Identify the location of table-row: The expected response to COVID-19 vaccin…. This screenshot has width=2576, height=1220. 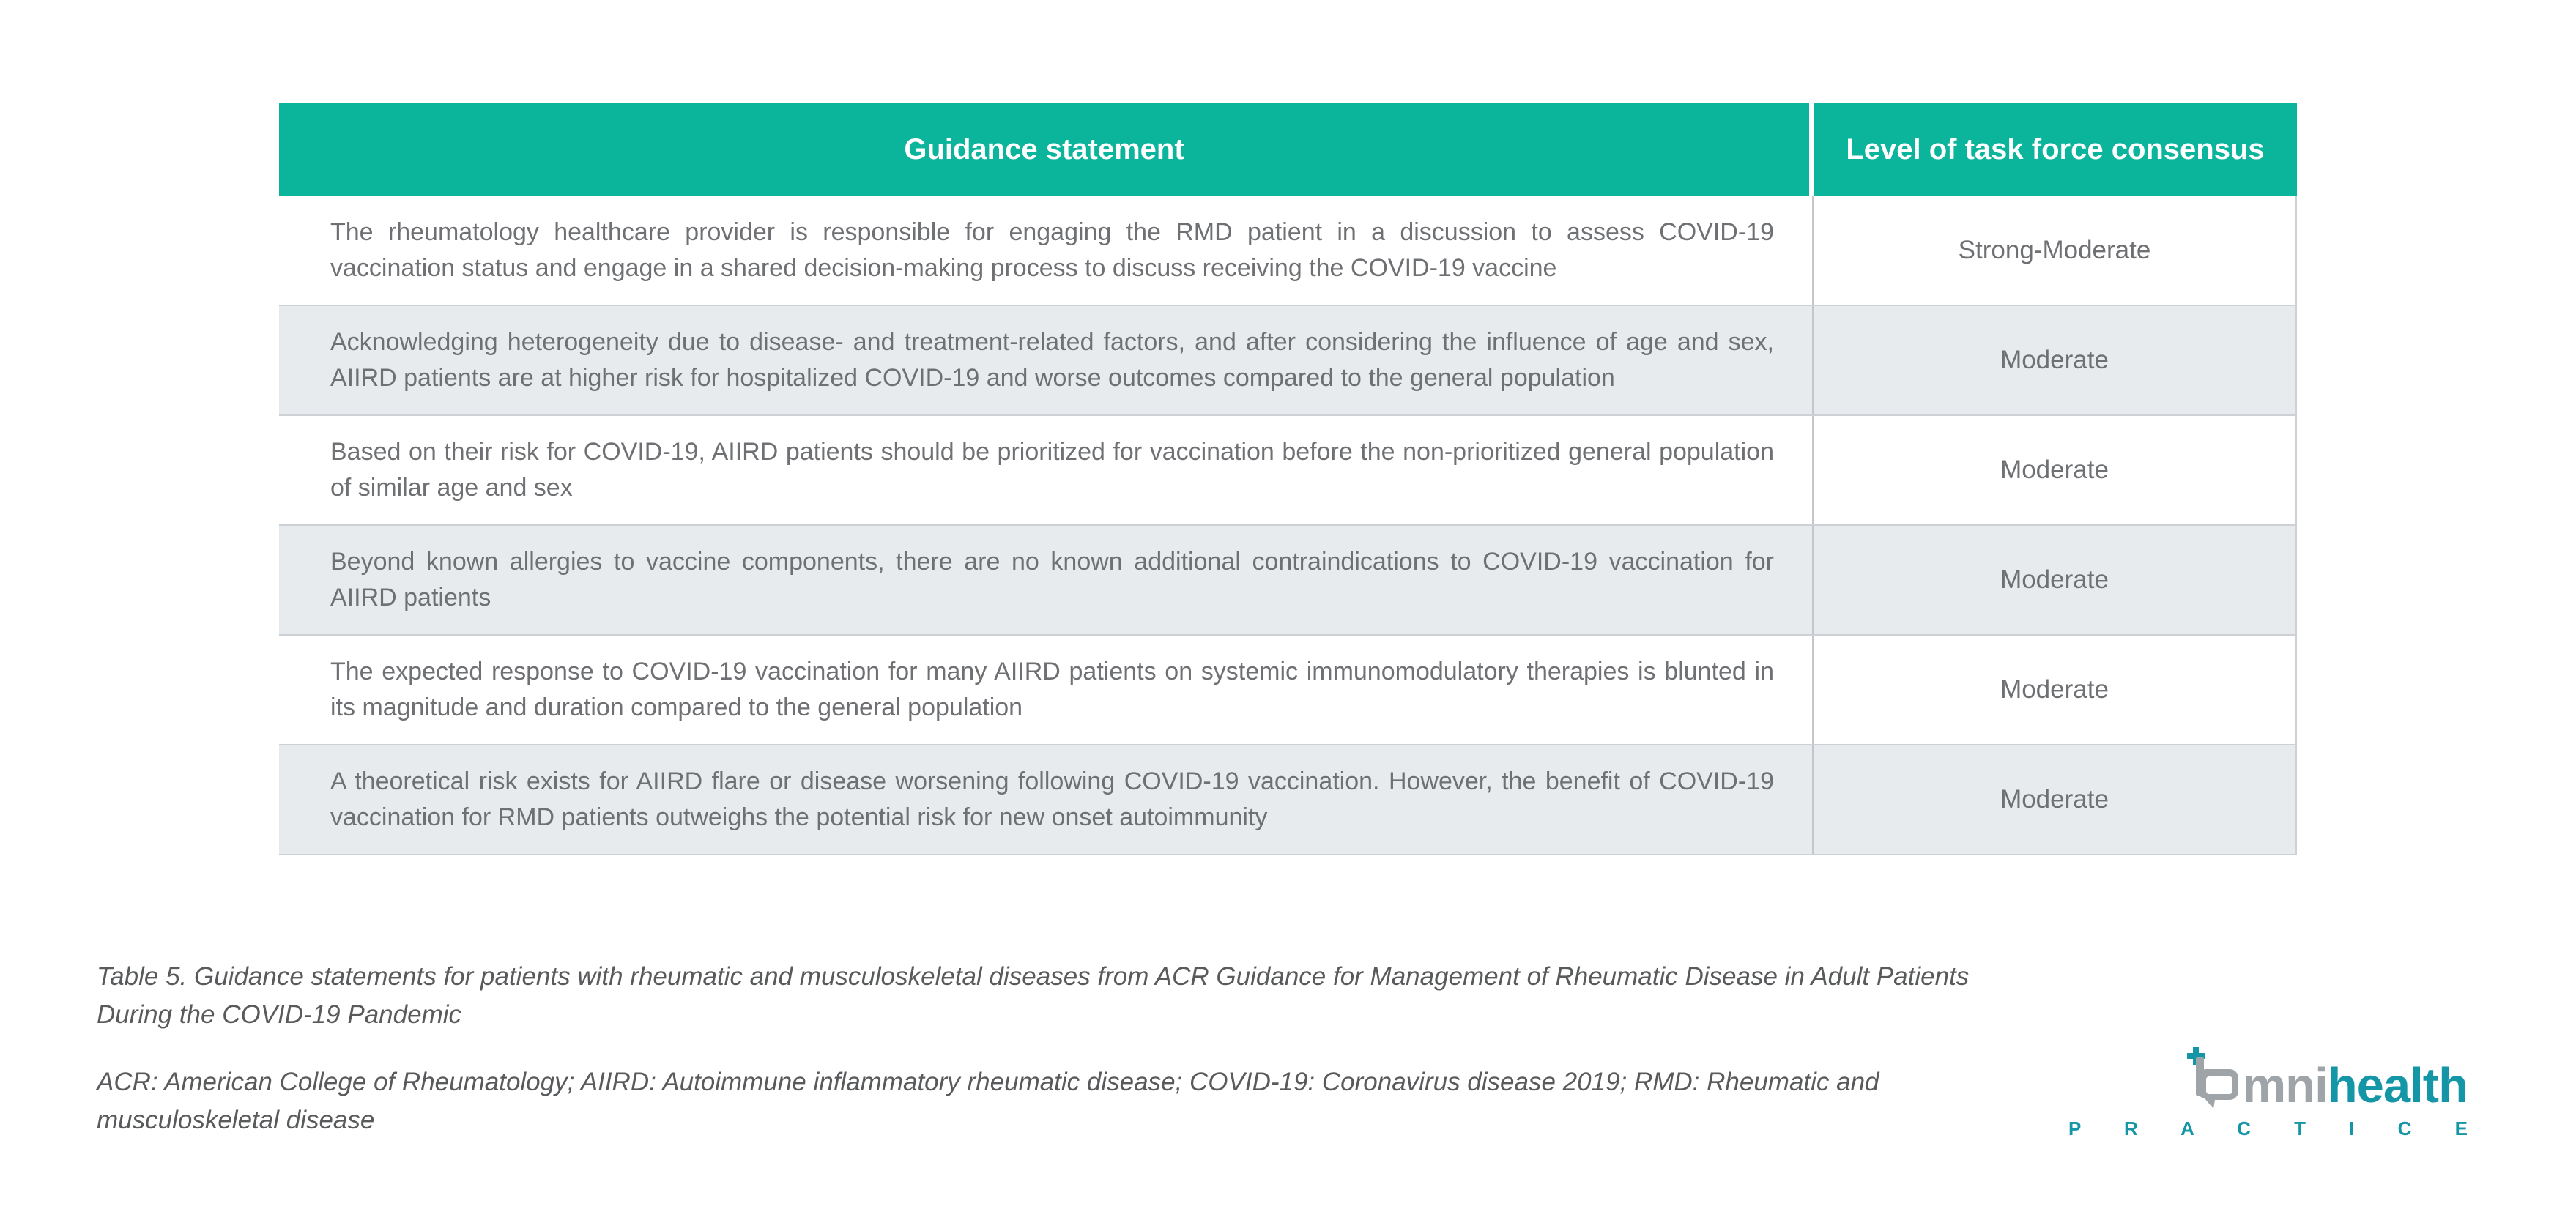
(1288, 690).